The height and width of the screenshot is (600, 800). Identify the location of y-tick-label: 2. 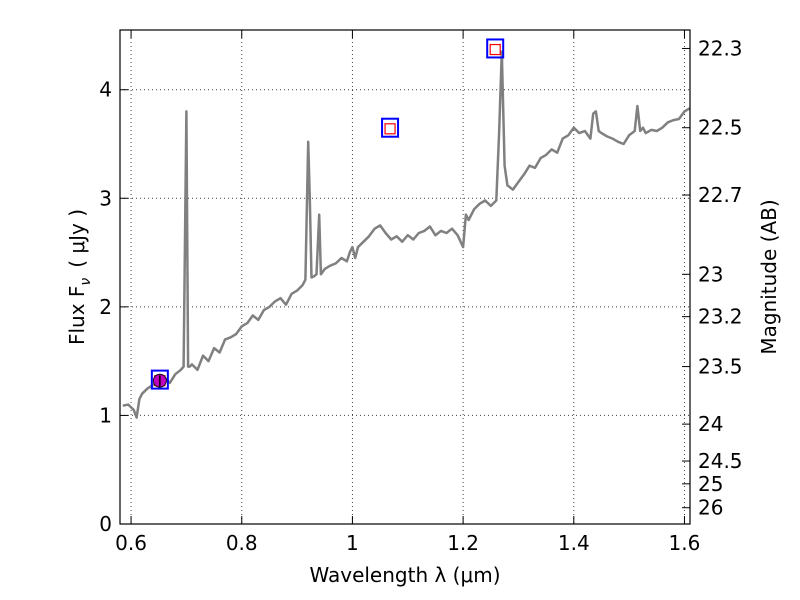
(105, 307).